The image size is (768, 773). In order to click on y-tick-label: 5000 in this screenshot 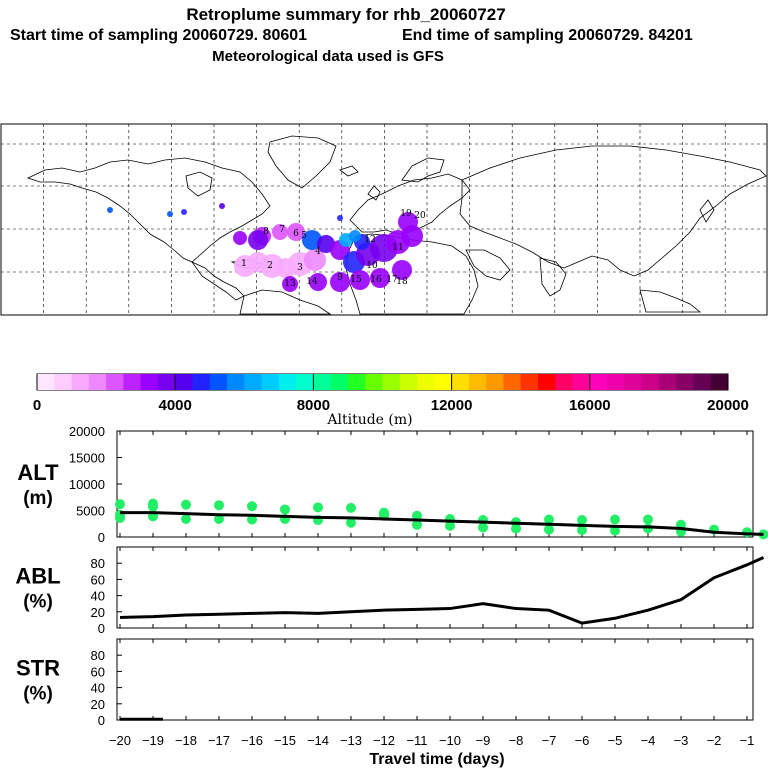, I will do `click(90, 511)`.